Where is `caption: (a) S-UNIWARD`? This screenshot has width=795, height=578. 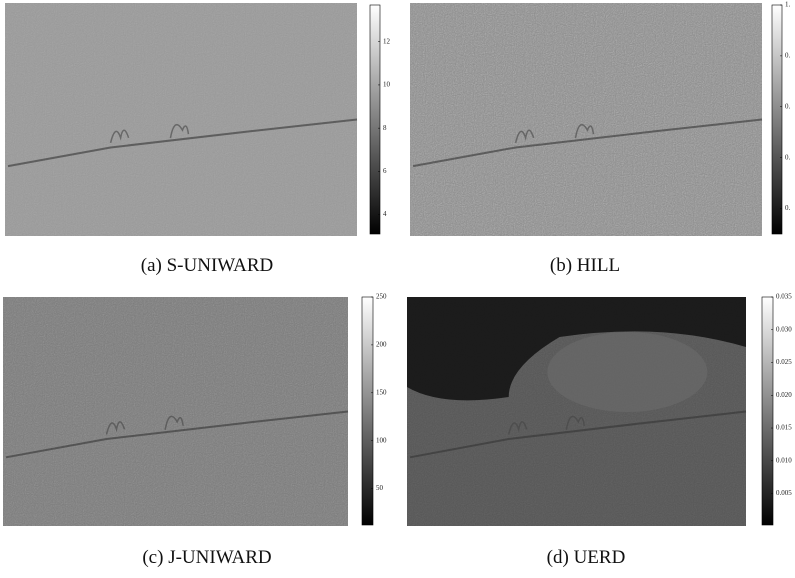 caption: (a) S-UNIWARD is located at coordinates (207, 265).